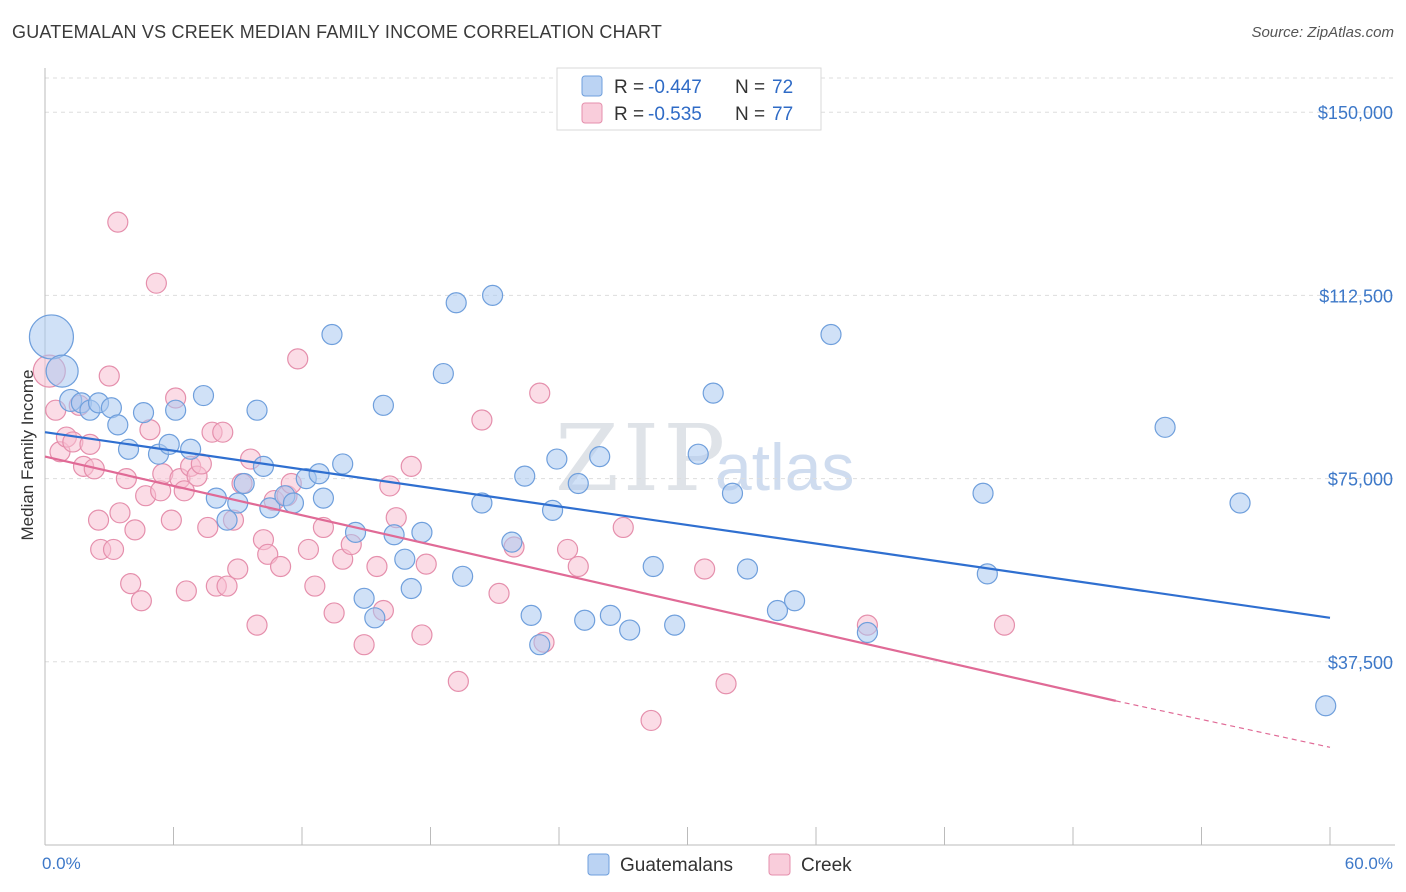 The width and height of the screenshot is (1406, 892). What do you see at coordinates (826, 865) in the screenshot?
I see `series-label-creek: Creek` at bounding box center [826, 865].